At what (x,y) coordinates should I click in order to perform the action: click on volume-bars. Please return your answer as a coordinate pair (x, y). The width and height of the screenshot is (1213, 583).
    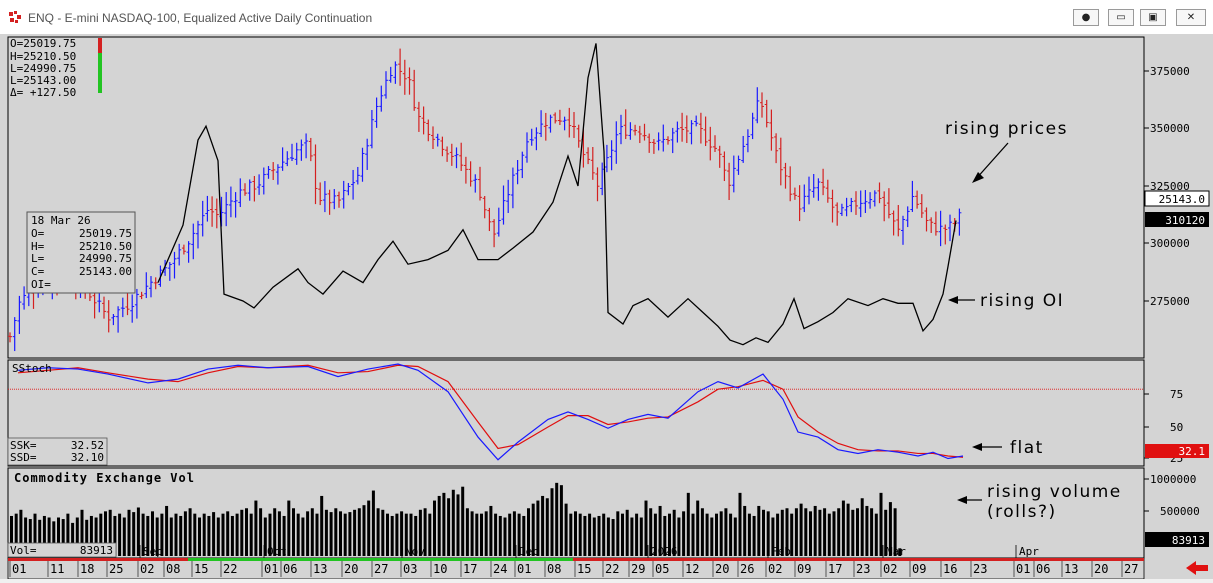
    Looking at the image, I should click on (456, 519).